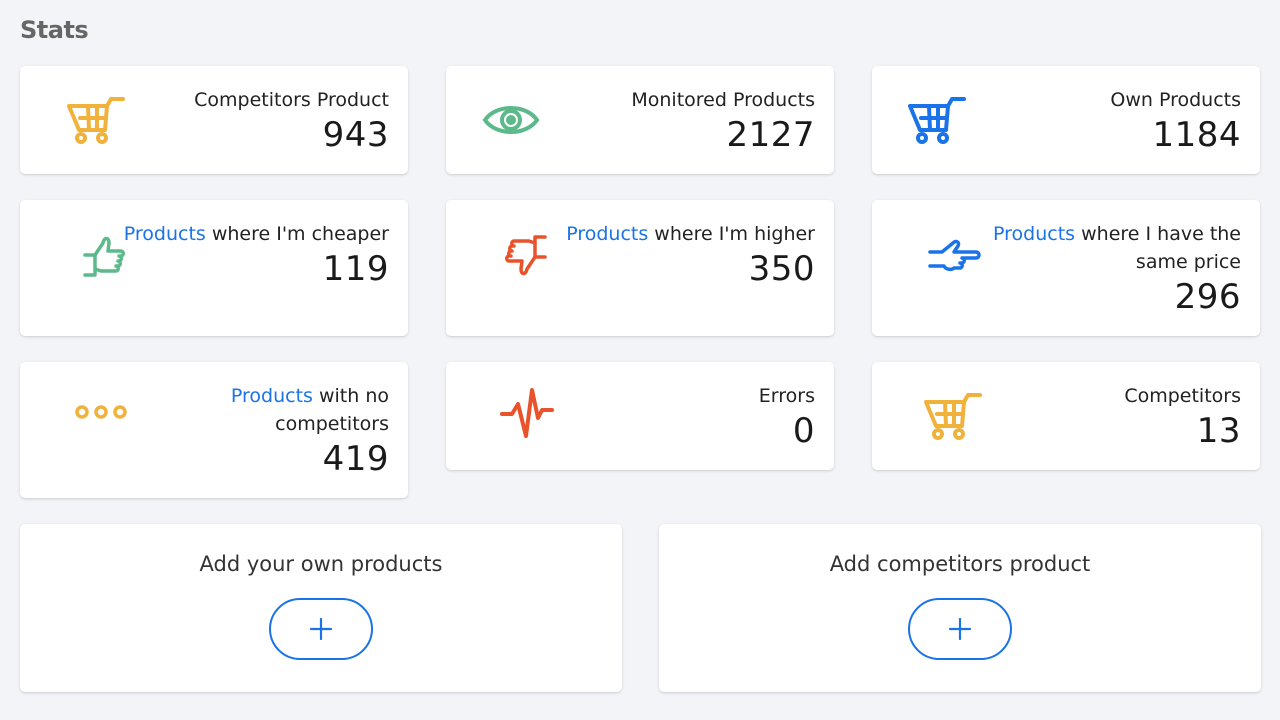  I want to click on stat-card-competitors-product: Competitors Product 943, so click(214, 120).